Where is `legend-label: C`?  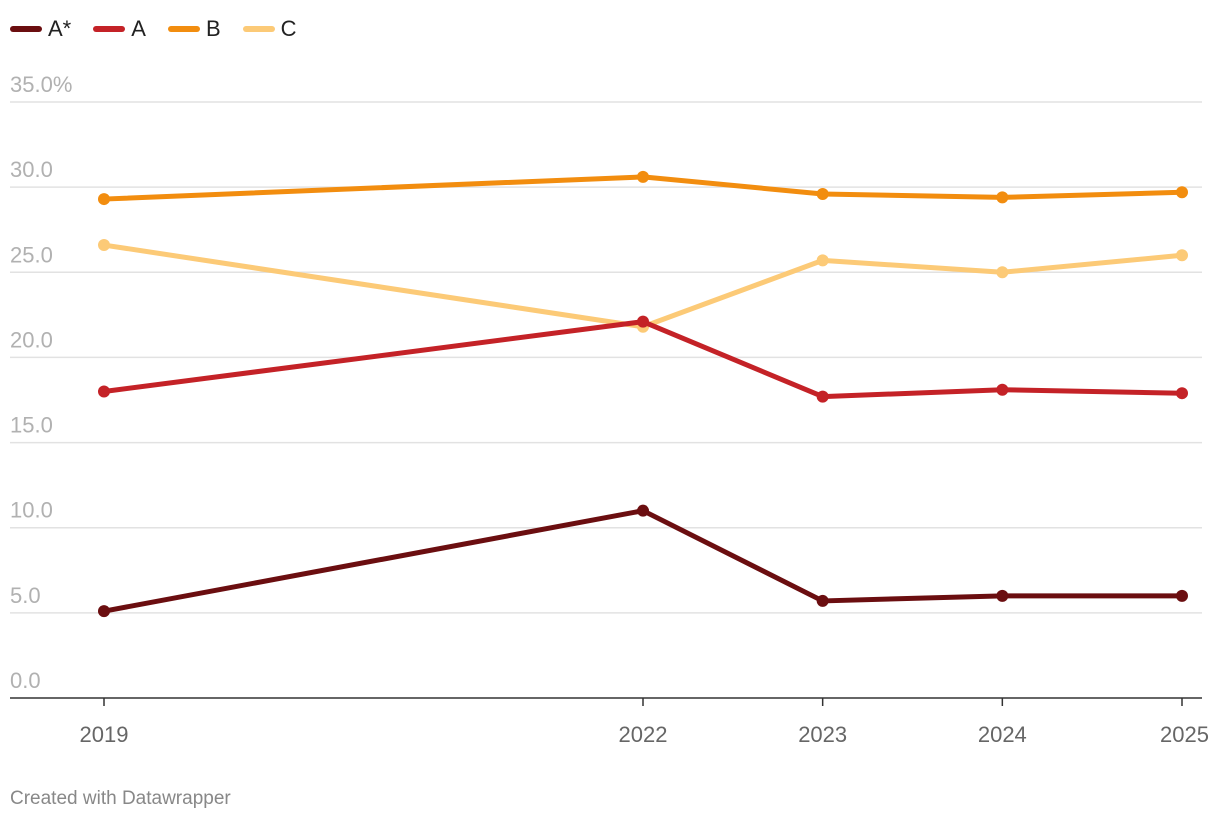
legend-label: C is located at coordinates (288, 28).